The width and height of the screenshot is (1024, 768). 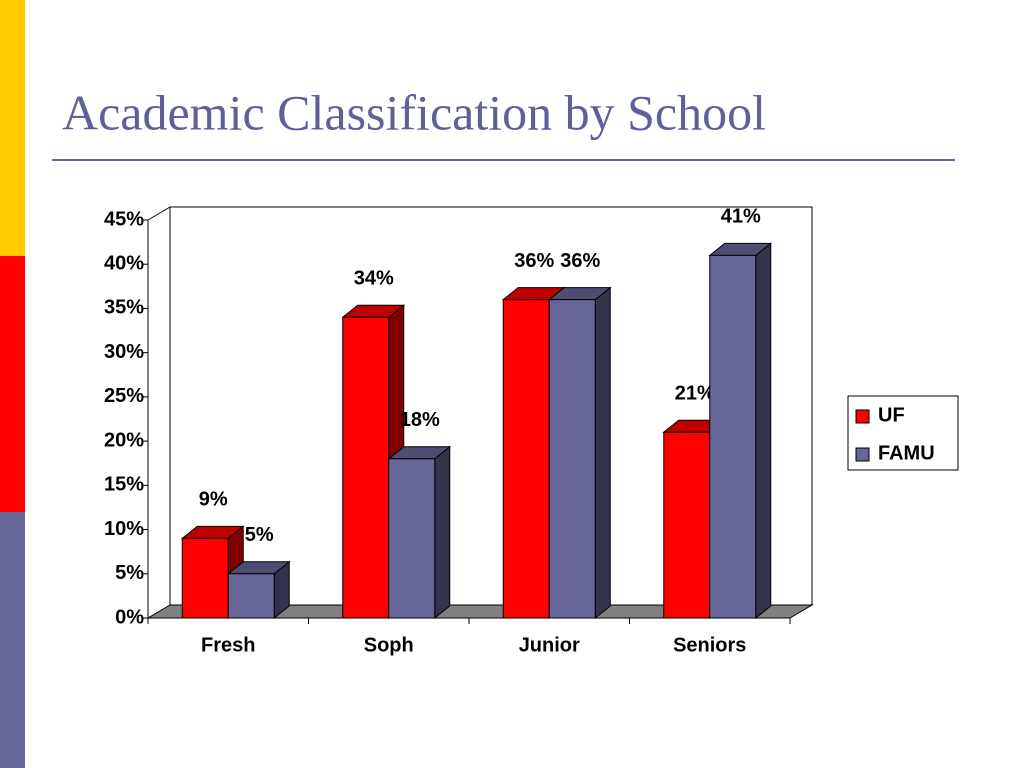 I want to click on value-label: 41%, so click(x=741, y=217).